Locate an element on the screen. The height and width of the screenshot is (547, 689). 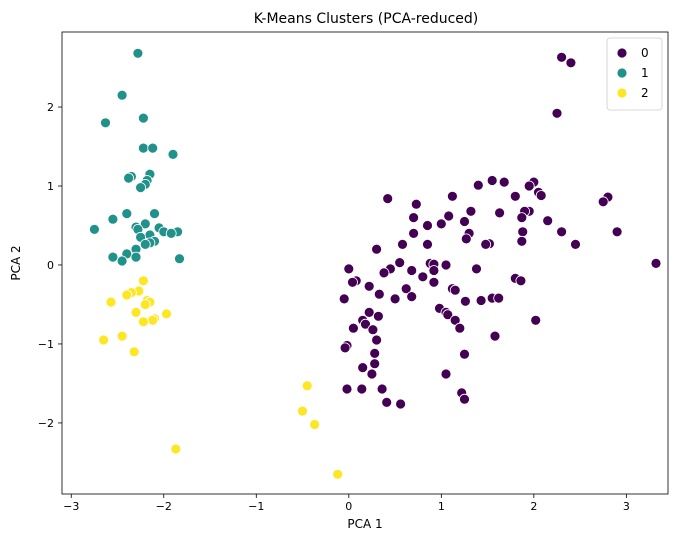
x-tick-label: 3 is located at coordinates (626, 506).